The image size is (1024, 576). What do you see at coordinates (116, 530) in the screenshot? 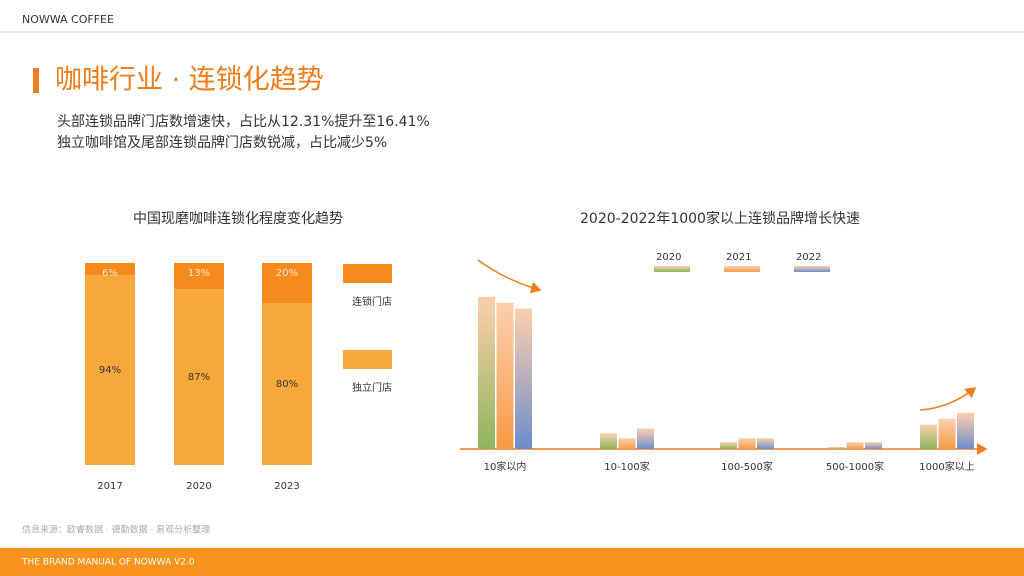
I see `source: 信息来源：欧睿数据 · 德勤数据 · 易观分析整理` at bounding box center [116, 530].